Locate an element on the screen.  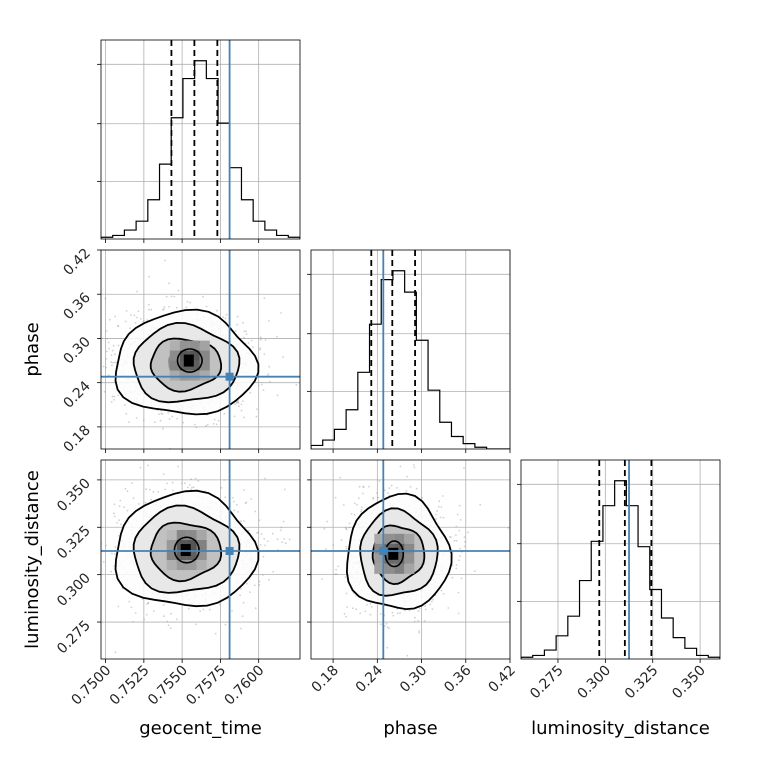
truth-marker is located at coordinates (383, 550).